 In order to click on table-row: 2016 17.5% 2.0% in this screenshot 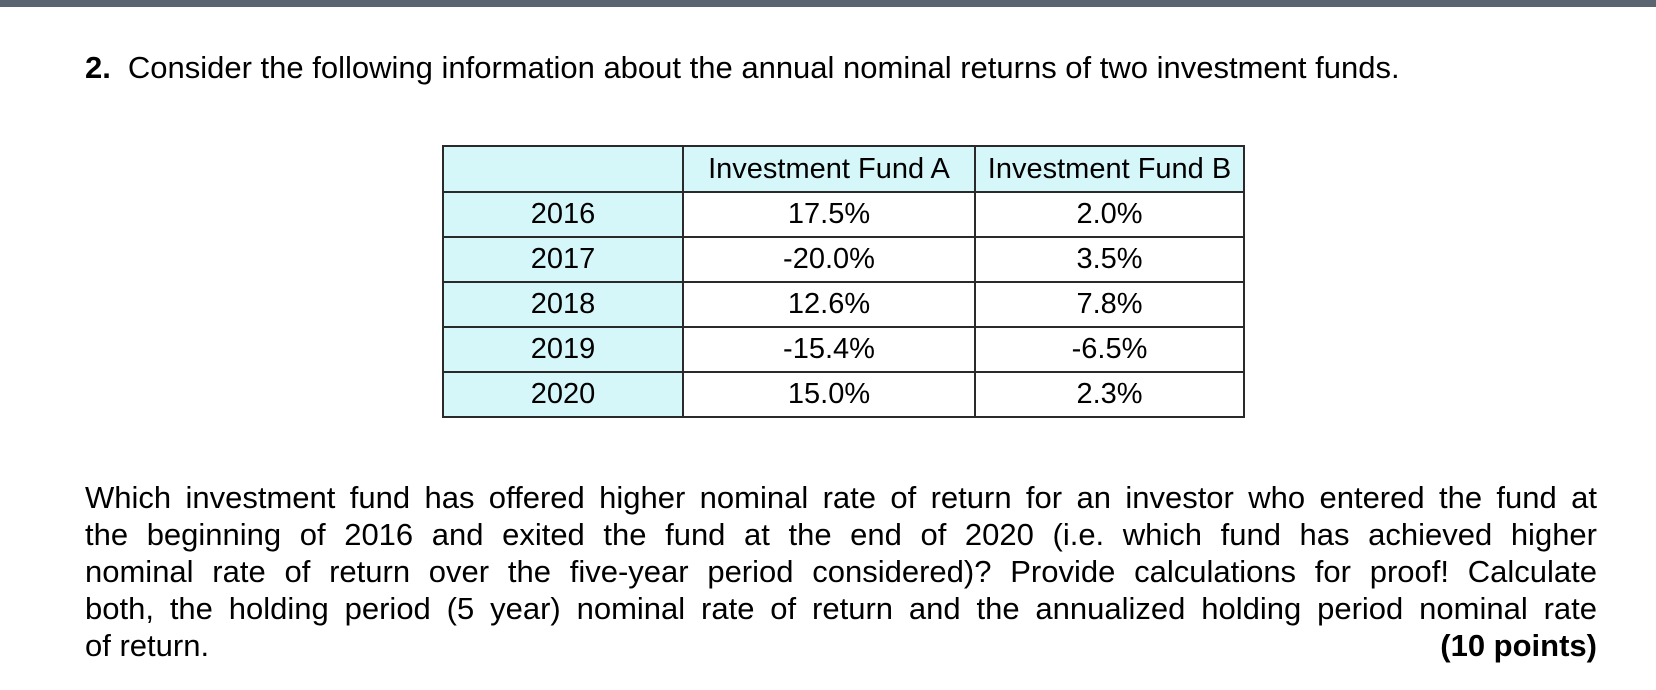, I will do `click(843, 214)`.